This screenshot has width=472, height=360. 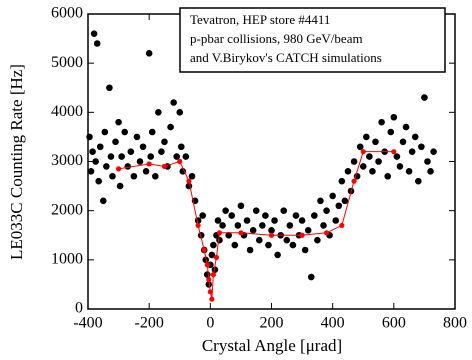 What do you see at coordinates (276, 38) in the screenshot?
I see `legend-text: p-pbar collisions, 980 GeV/beam` at bounding box center [276, 38].